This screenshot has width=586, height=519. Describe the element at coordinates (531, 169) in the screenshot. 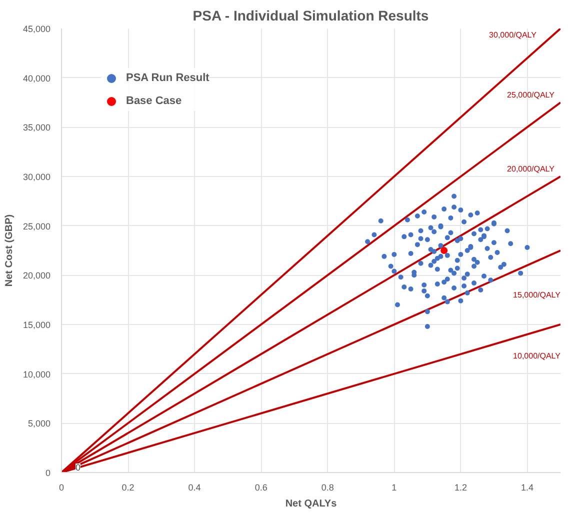

I see `series-label: 20,000/QALY` at that location.